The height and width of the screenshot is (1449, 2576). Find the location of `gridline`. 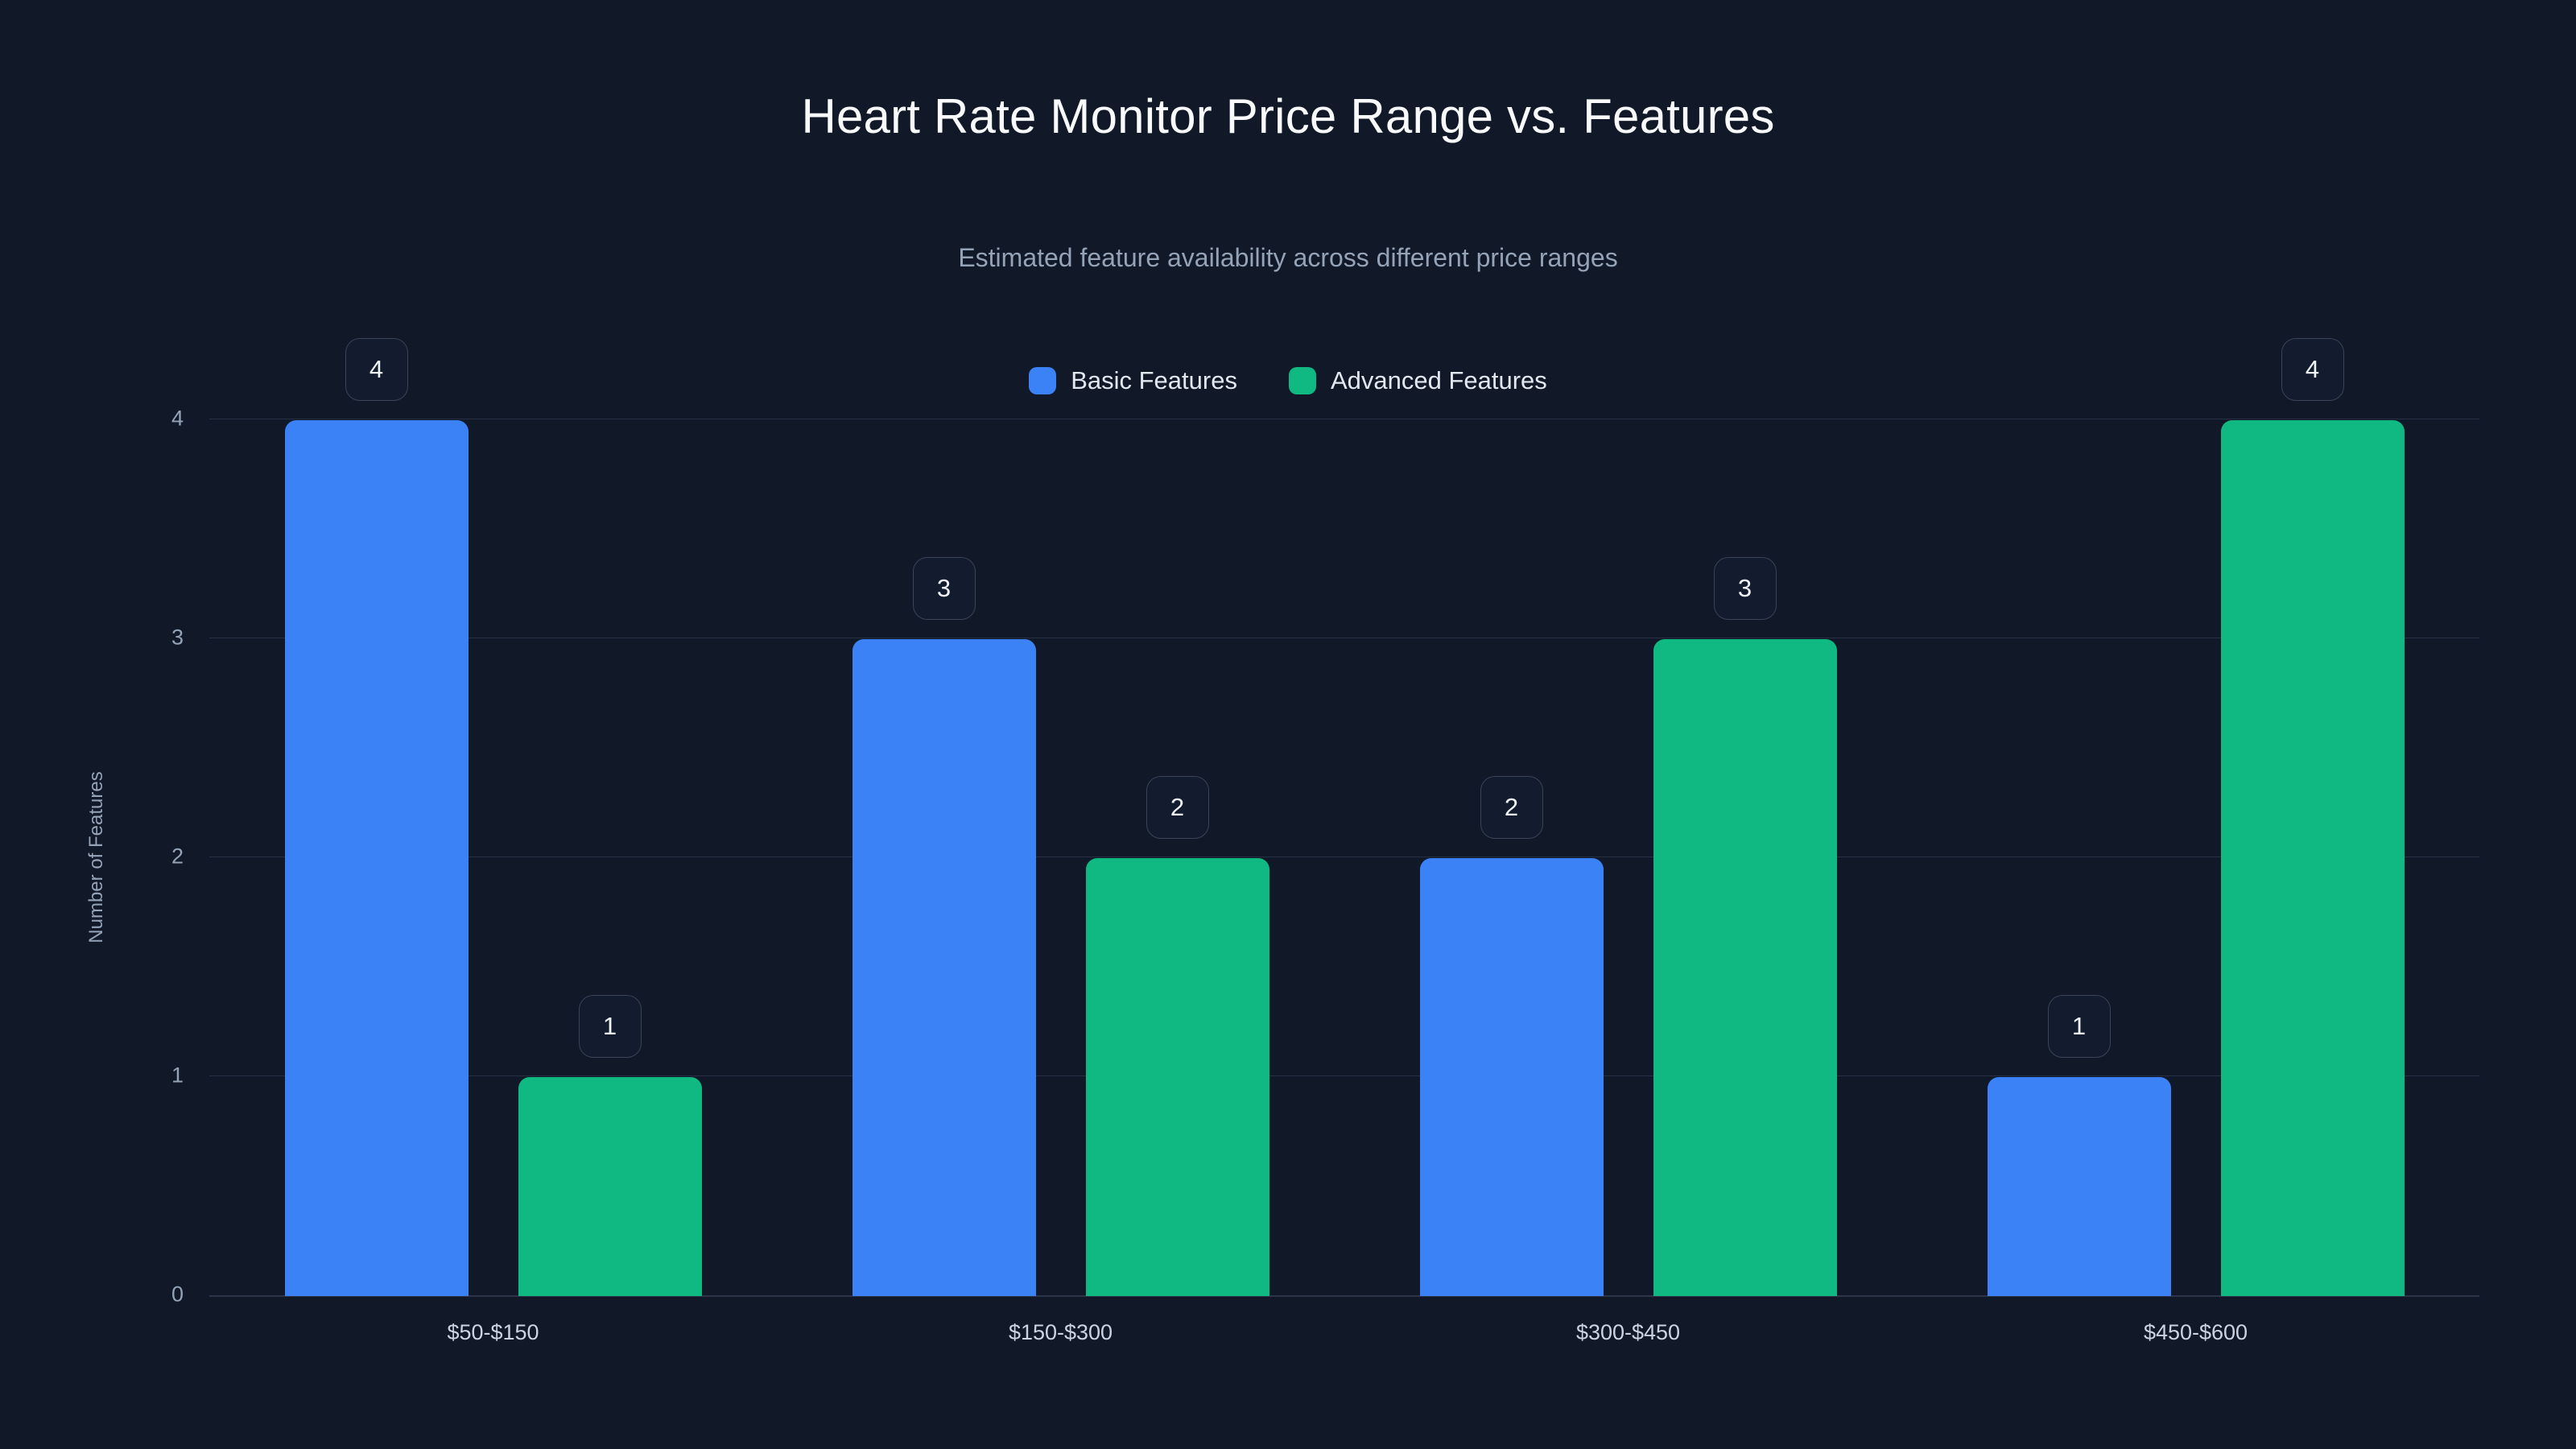

gridline is located at coordinates (1344, 1075).